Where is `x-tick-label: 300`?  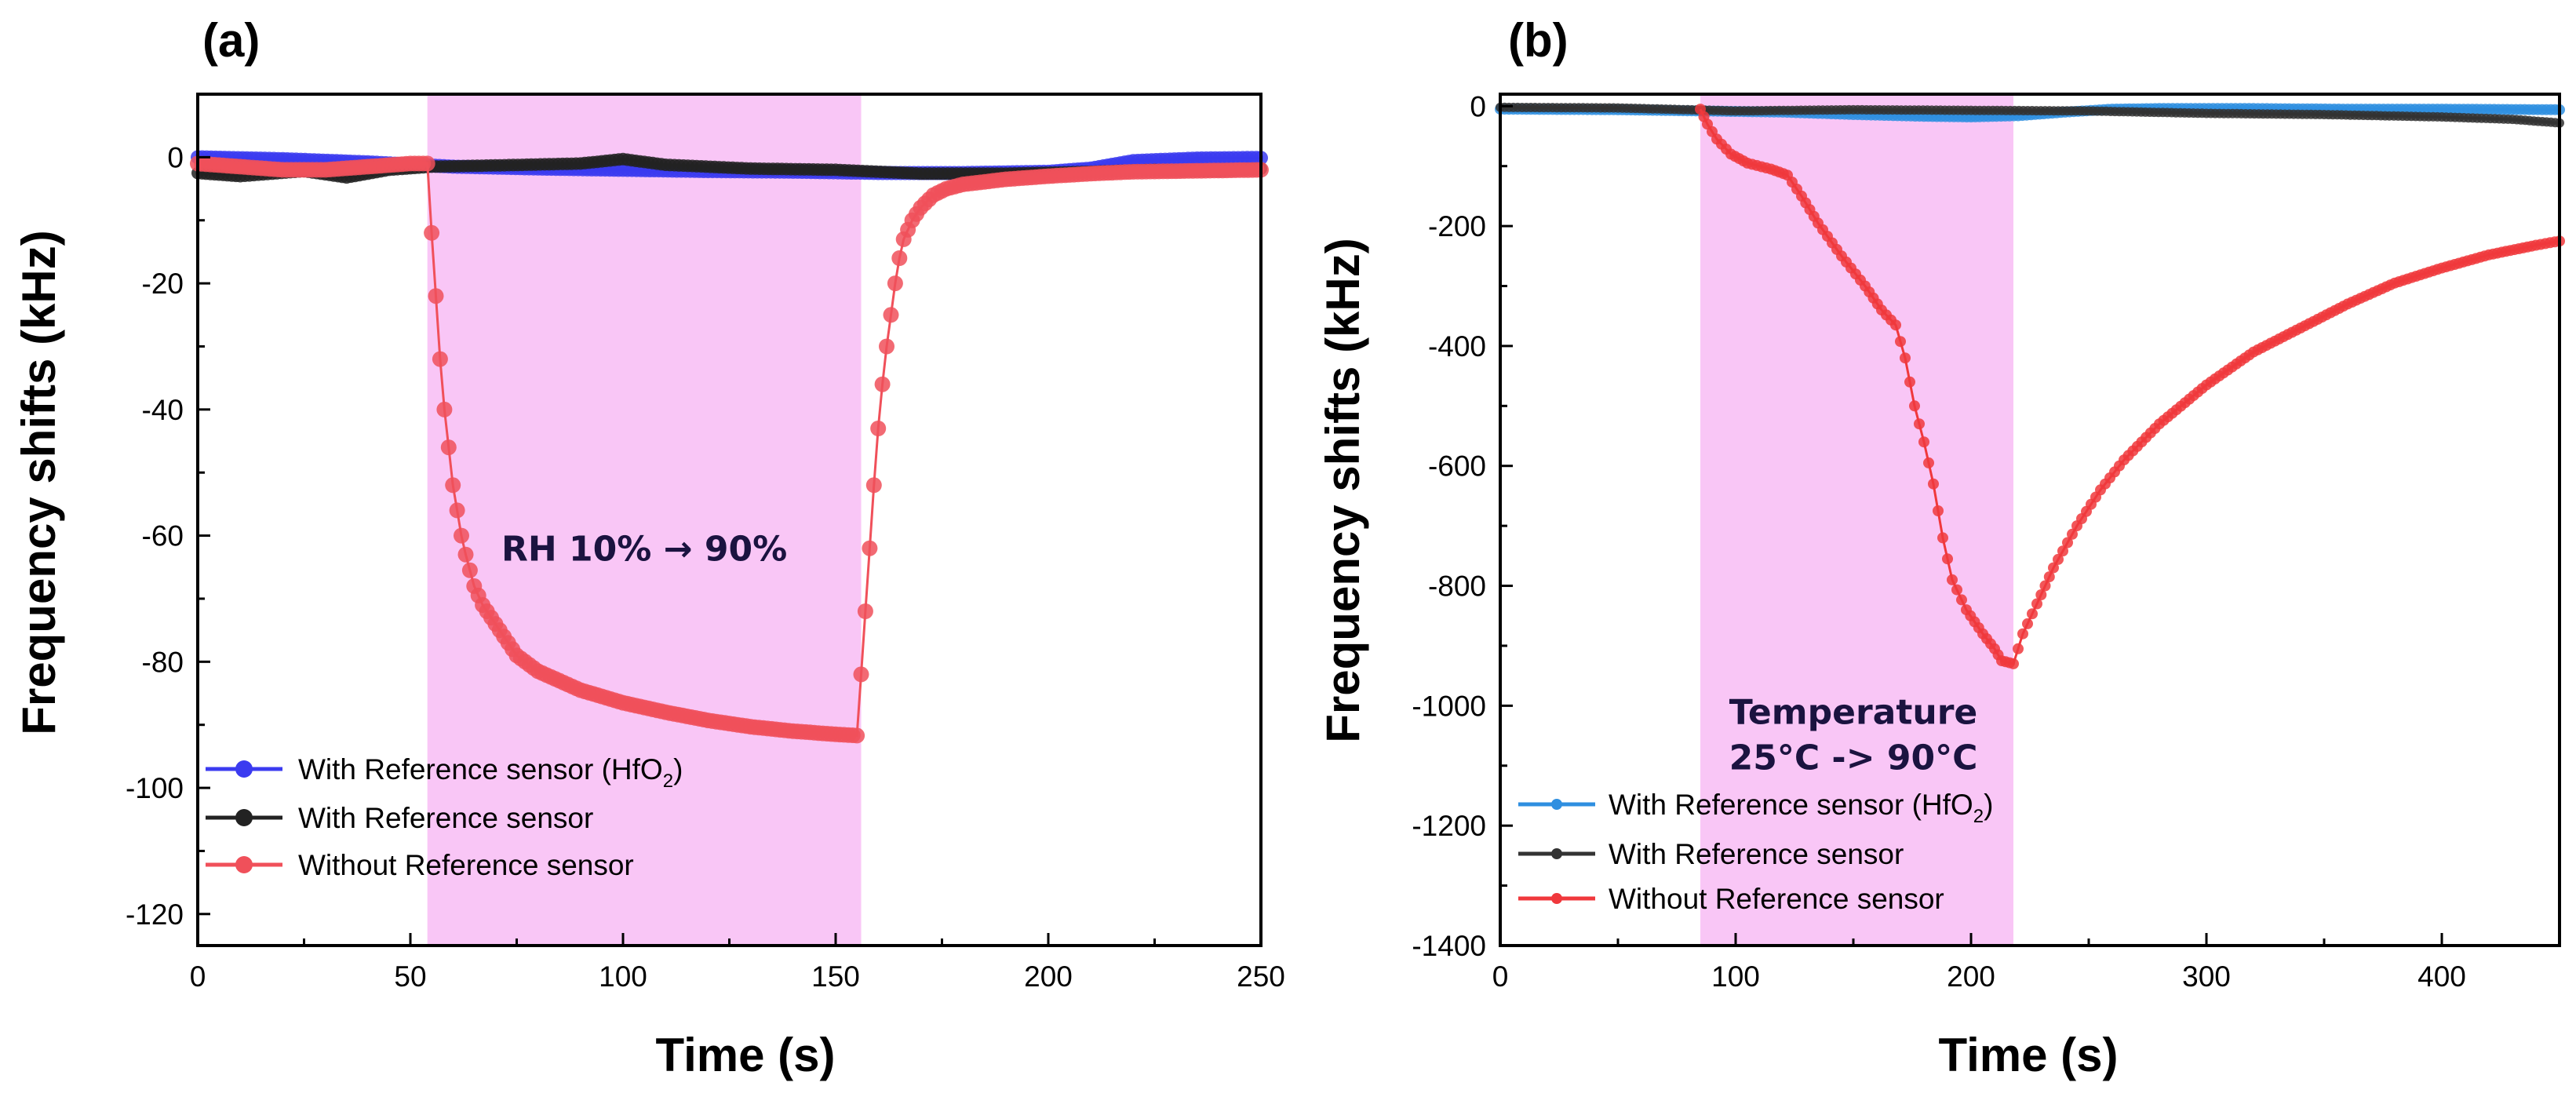
x-tick-label: 300 is located at coordinates (2206, 976).